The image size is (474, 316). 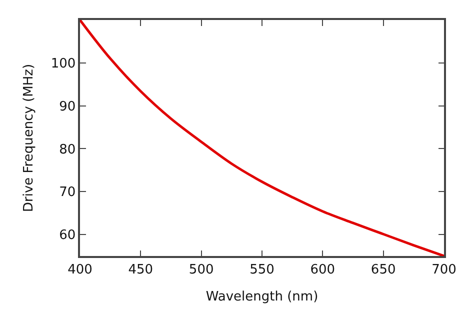 I want to click on x-axis-title: Wavelength (nm), so click(x=262, y=296).